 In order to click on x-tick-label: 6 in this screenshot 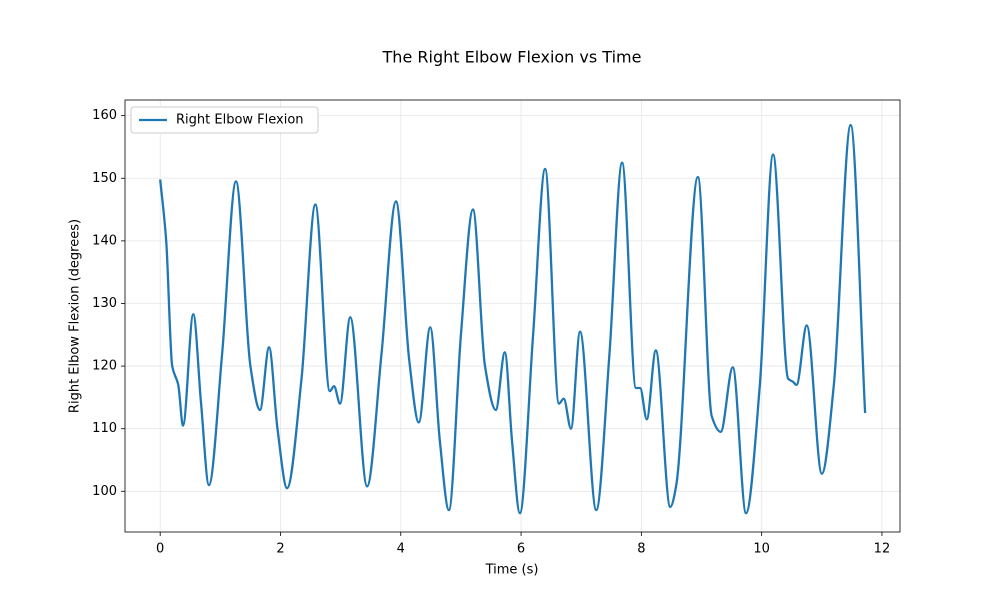, I will do `click(521, 549)`.